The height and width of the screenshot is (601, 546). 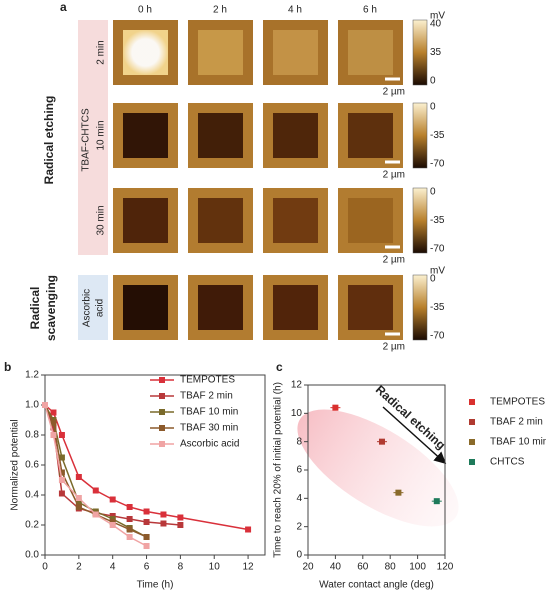 What do you see at coordinates (220, 10) in the screenshot?
I see `column-label: 2 h` at bounding box center [220, 10].